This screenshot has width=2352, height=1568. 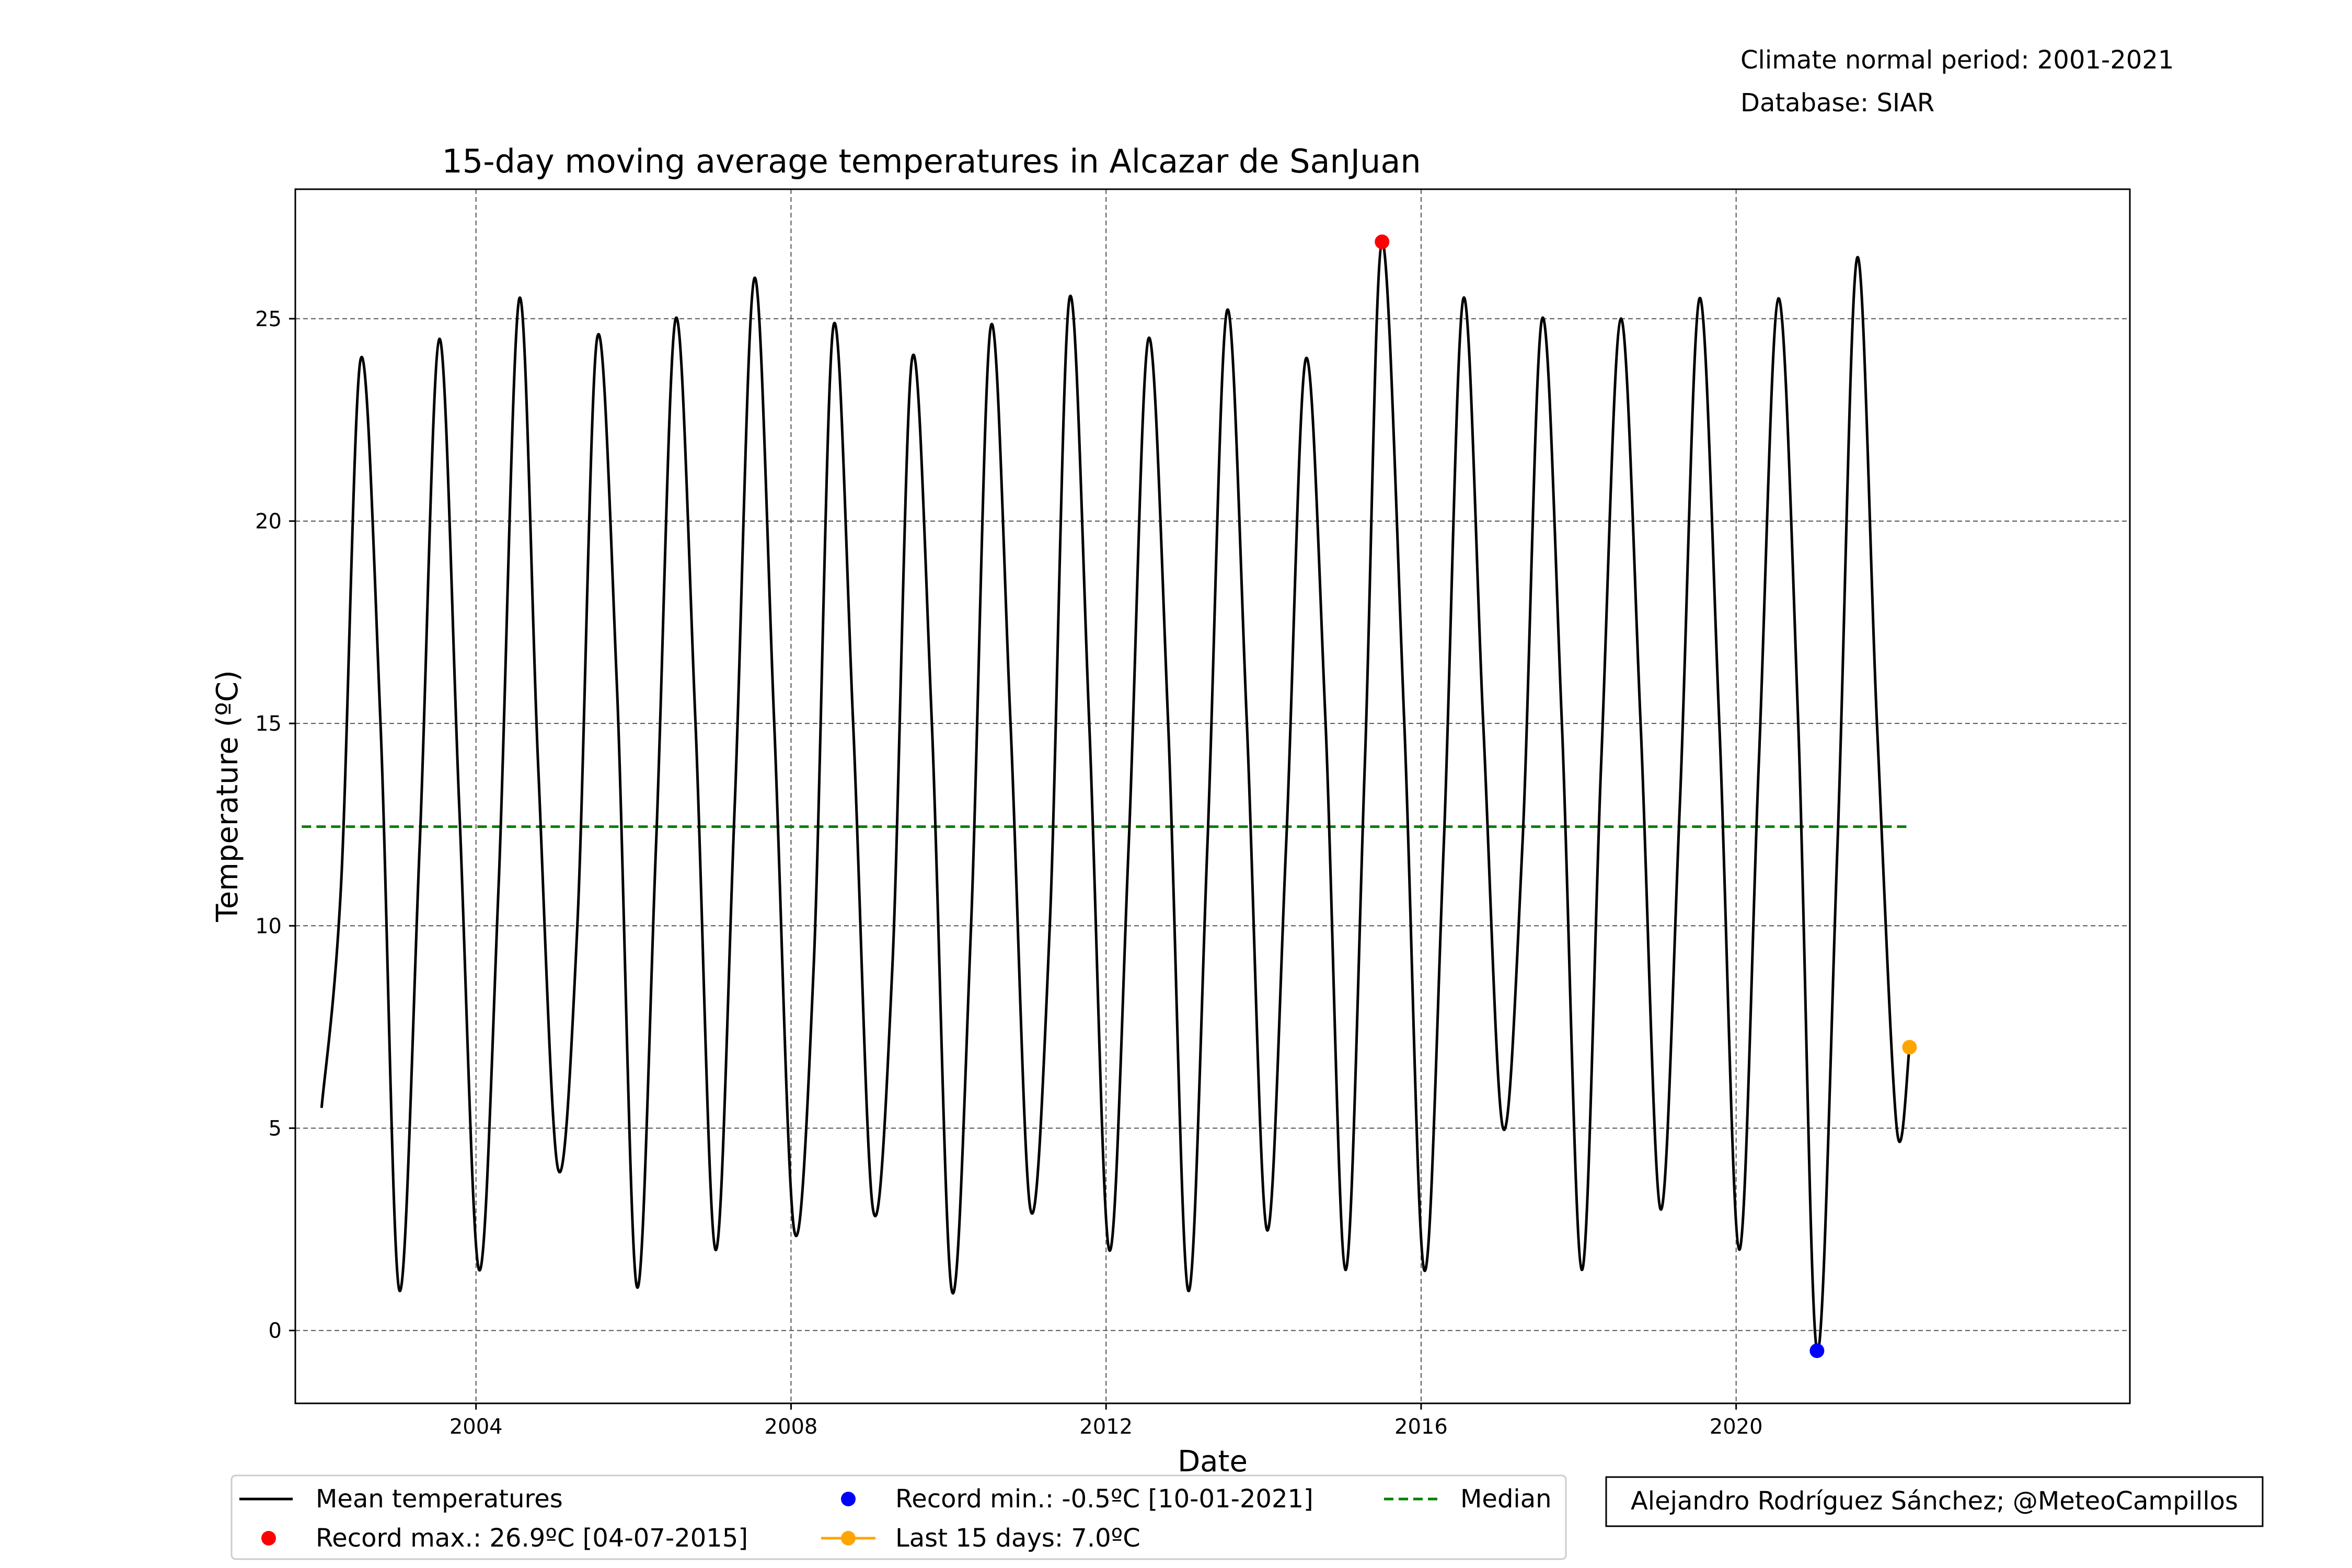 I want to click on record-max-point, so click(x=1382, y=241).